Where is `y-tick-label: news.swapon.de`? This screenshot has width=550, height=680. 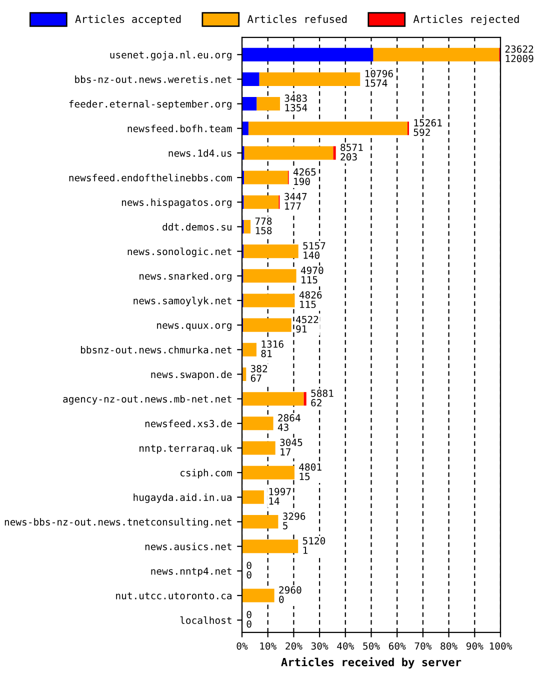 y-tick-label: news.swapon.de is located at coordinates (191, 375).